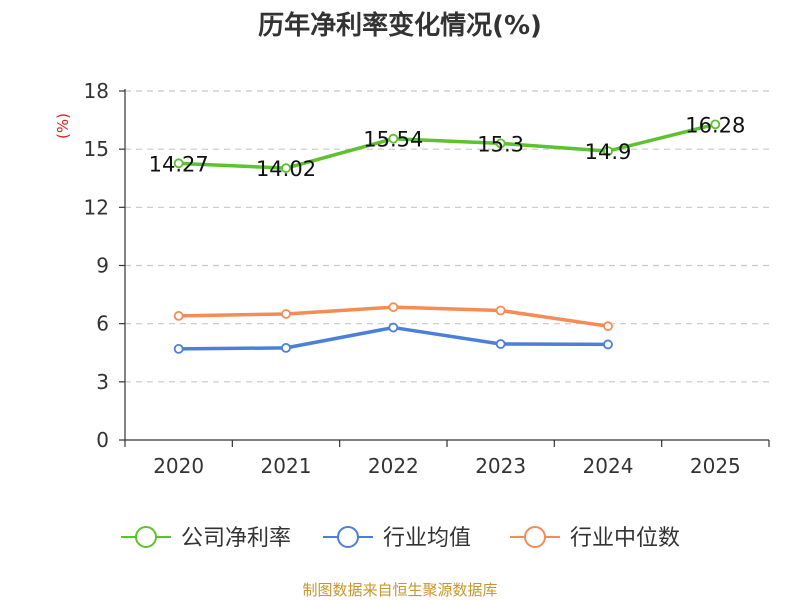 The width and height of the screenshot is (800, 600). I want to click on legend-label: 行业均值, so click(427, 538).